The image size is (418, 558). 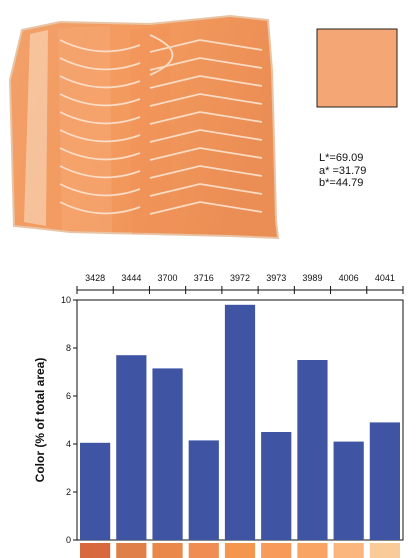 I want to click on lab-b-value: b*=44.79, so click(x=341, y=183).